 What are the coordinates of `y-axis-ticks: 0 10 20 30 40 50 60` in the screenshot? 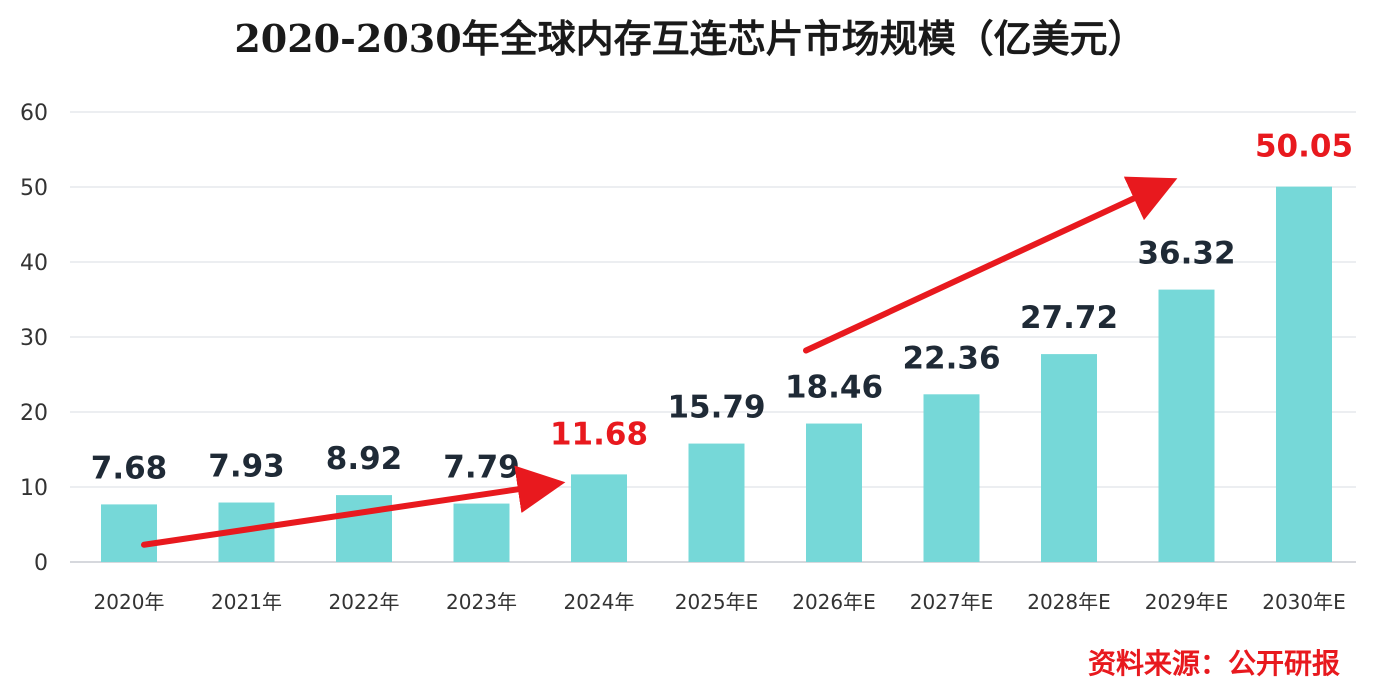 It's located at (34, 338).